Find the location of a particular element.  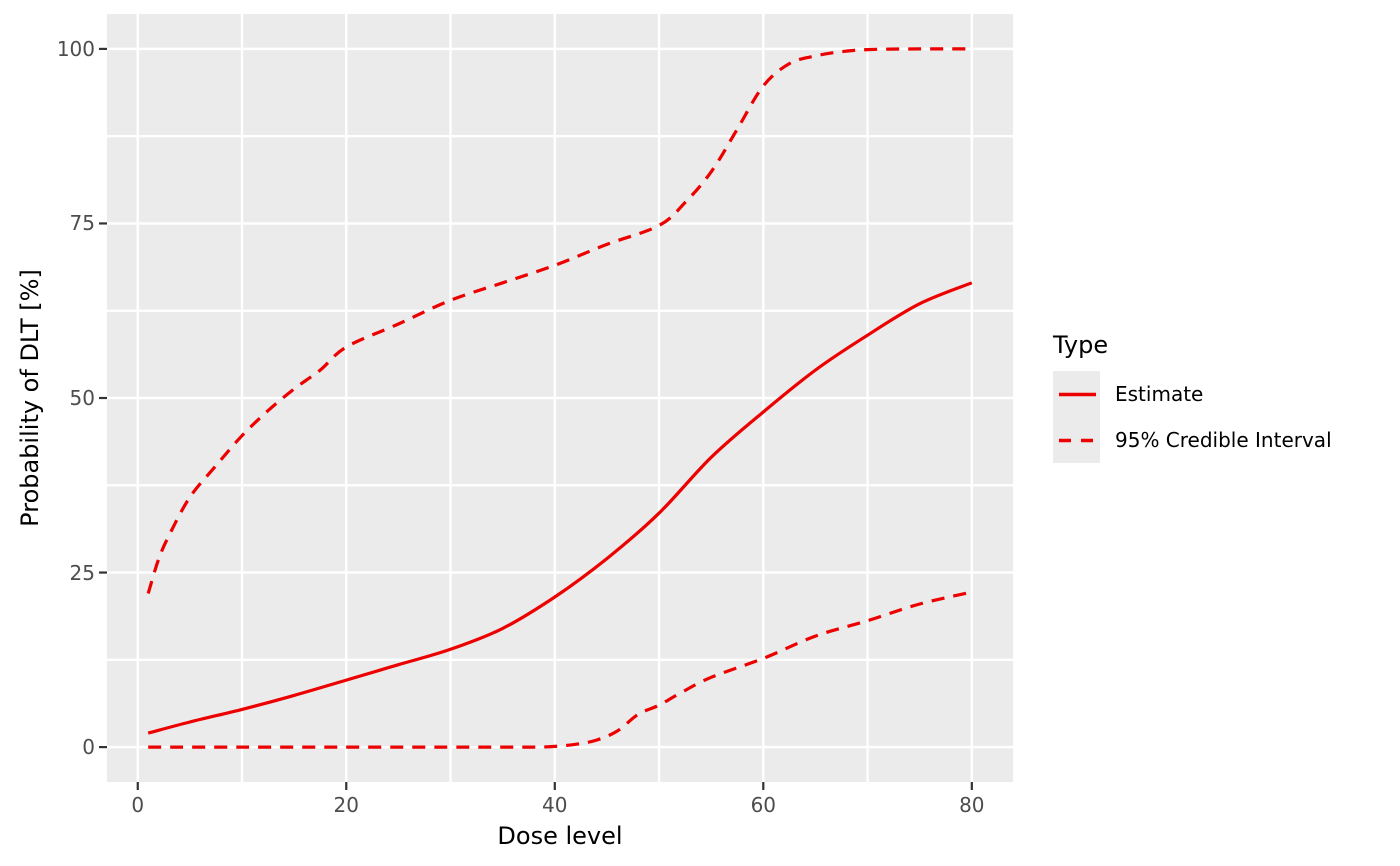

y-axis-title: Probability of DLT [%] is located at coordinates (30, 398).